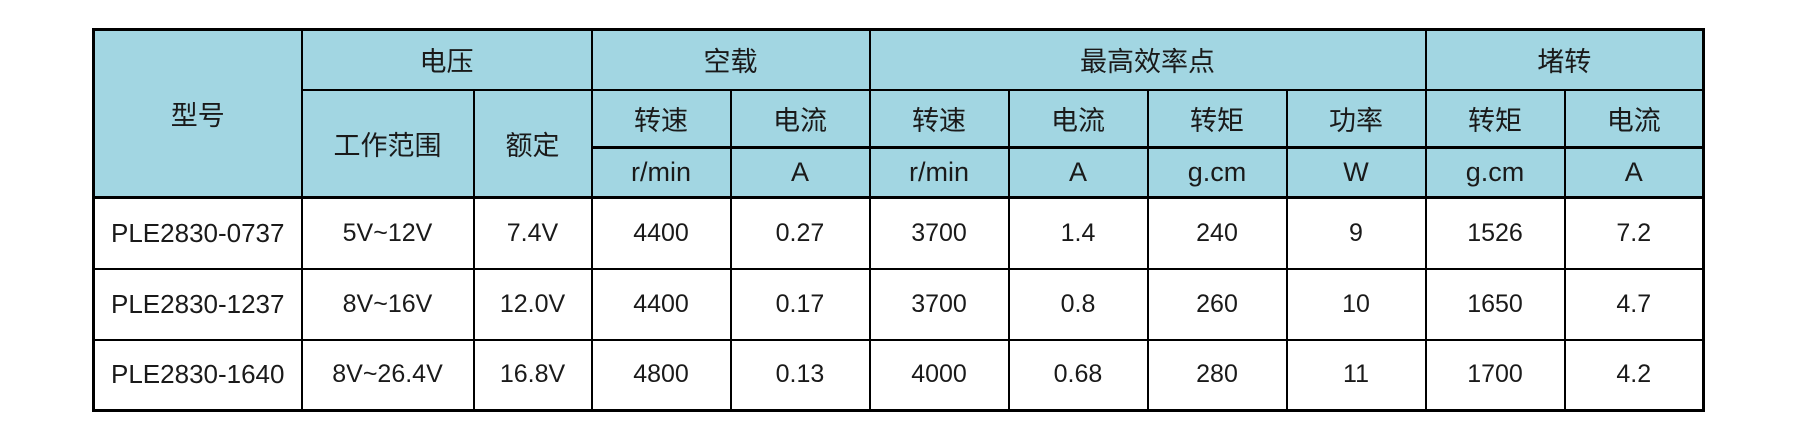 Image resolution: width=1800 pixels, height=446 pixels. I want to click on model-cell: PLE2830-1237, so click(197, 304).